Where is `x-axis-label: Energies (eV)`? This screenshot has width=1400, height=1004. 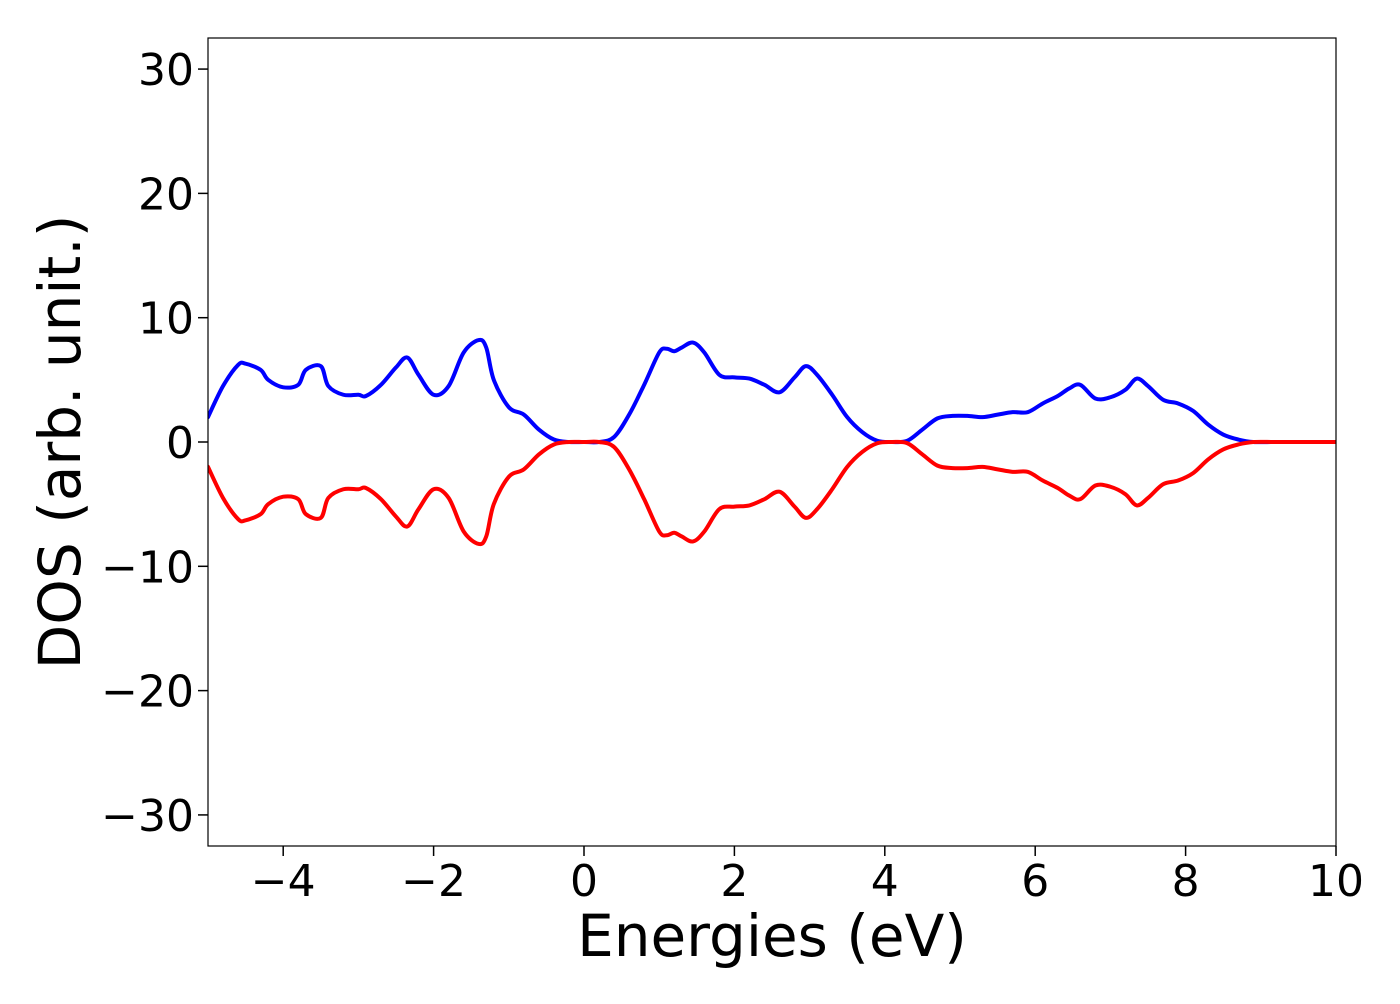
x-axis-label: Energies (eV) is located at coordinates (772, 936).